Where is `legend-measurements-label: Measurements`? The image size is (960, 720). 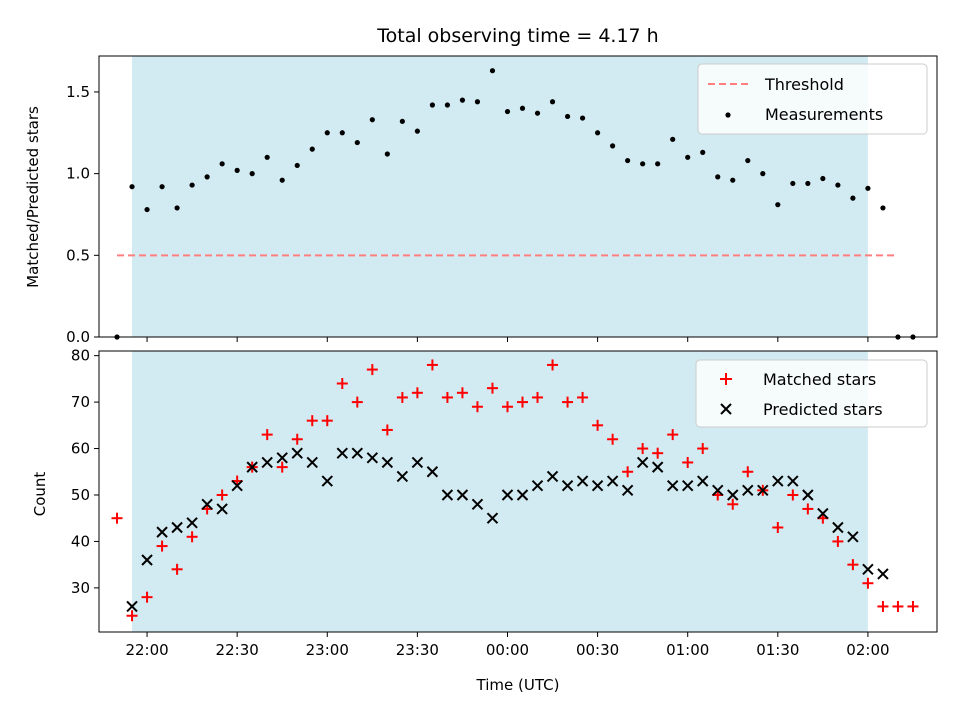
legend-measurements-label: Measurements is located at coordinates (824, 114).